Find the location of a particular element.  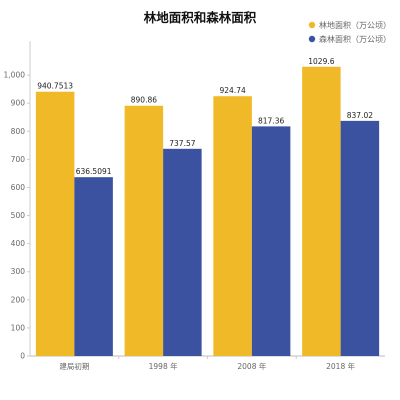

y-tick-label: 500 is located at coordinates (18, 215).